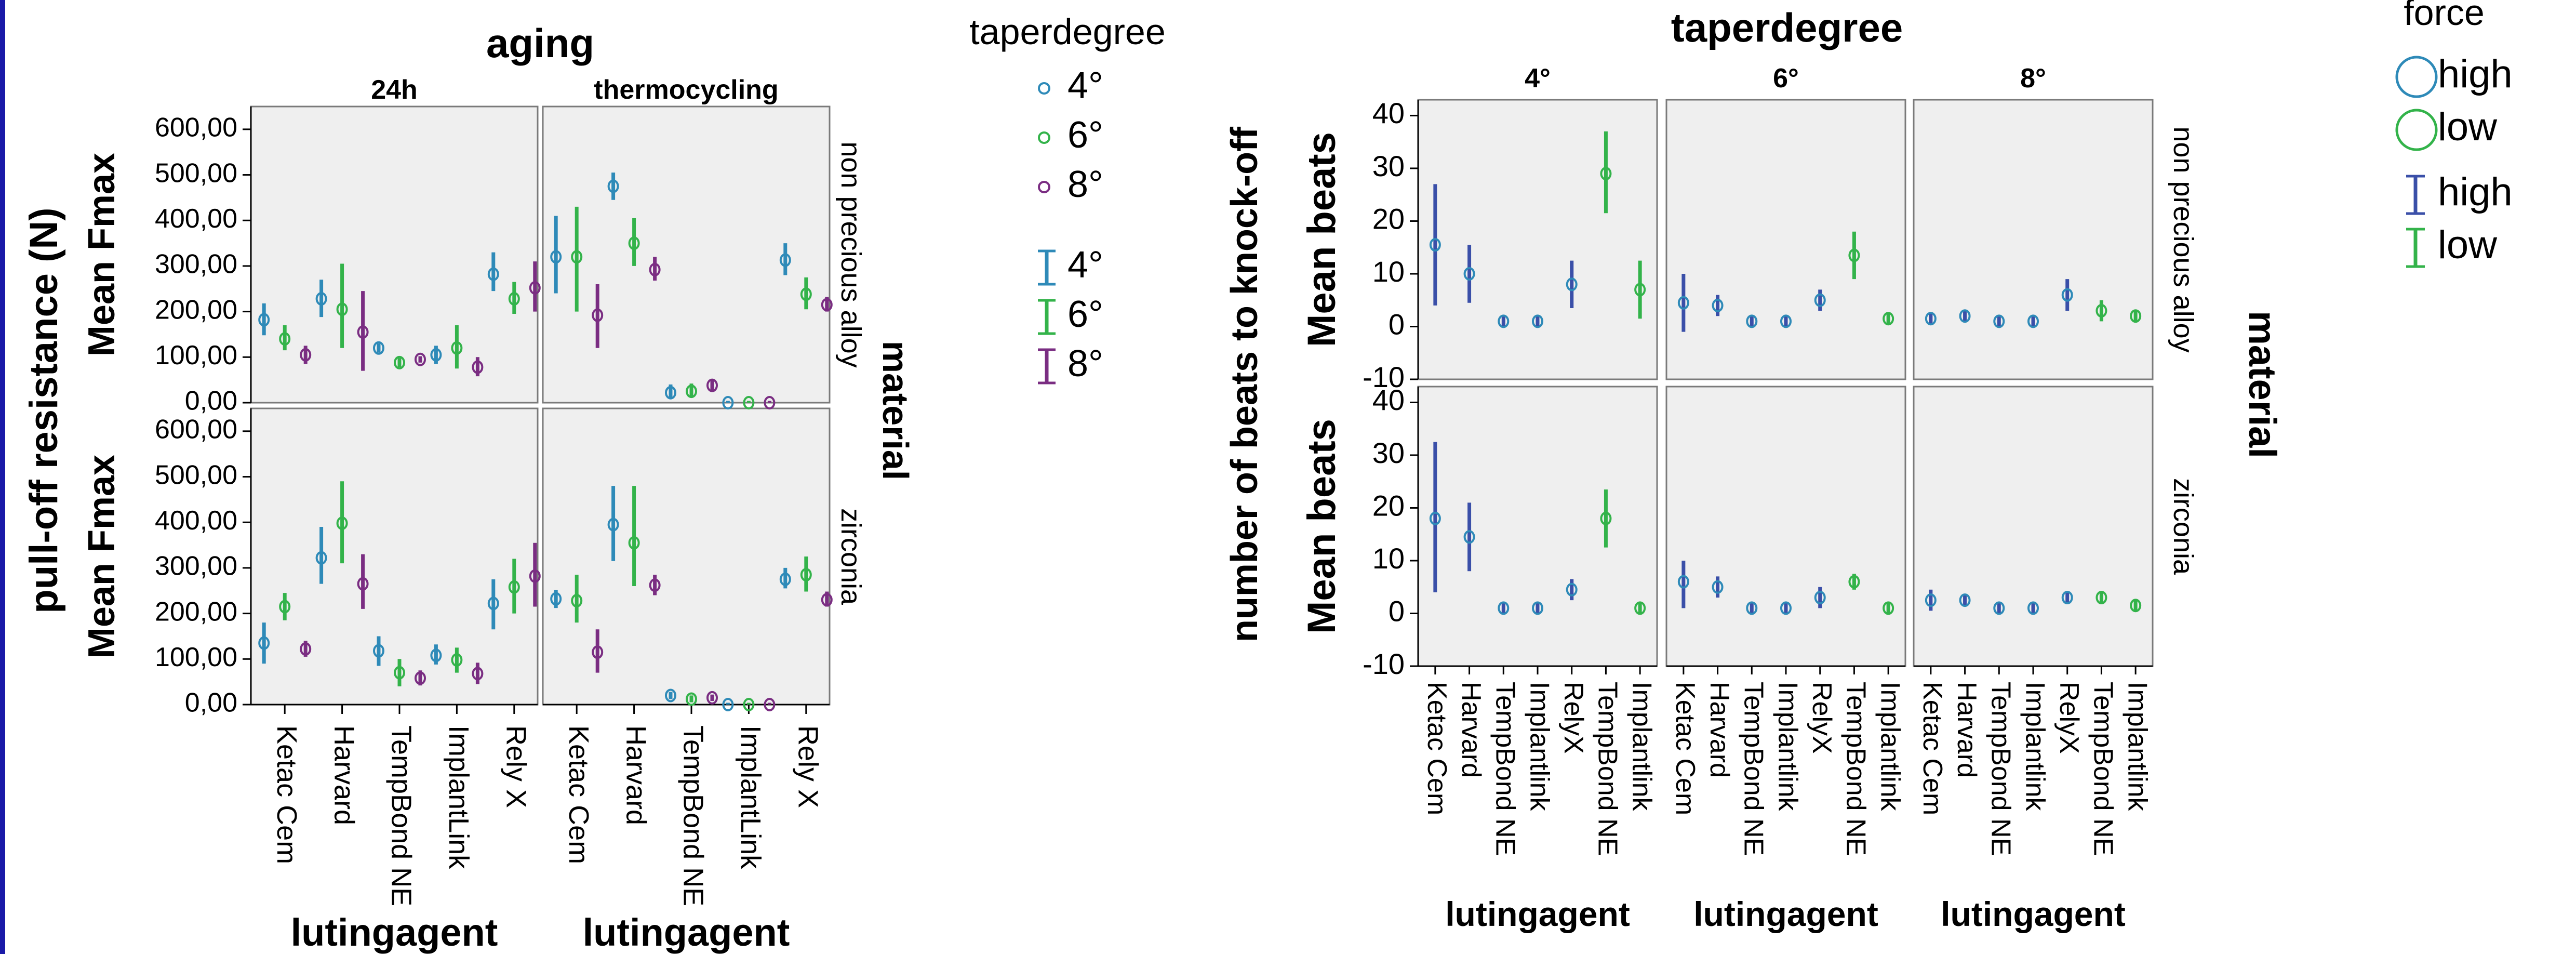 This screenshot has height=954, width=2576. What do you see at coordinates (2262, 384) in the screenshot?
I see `right-row-strip-title: material` at bounding box center [2262, 384].